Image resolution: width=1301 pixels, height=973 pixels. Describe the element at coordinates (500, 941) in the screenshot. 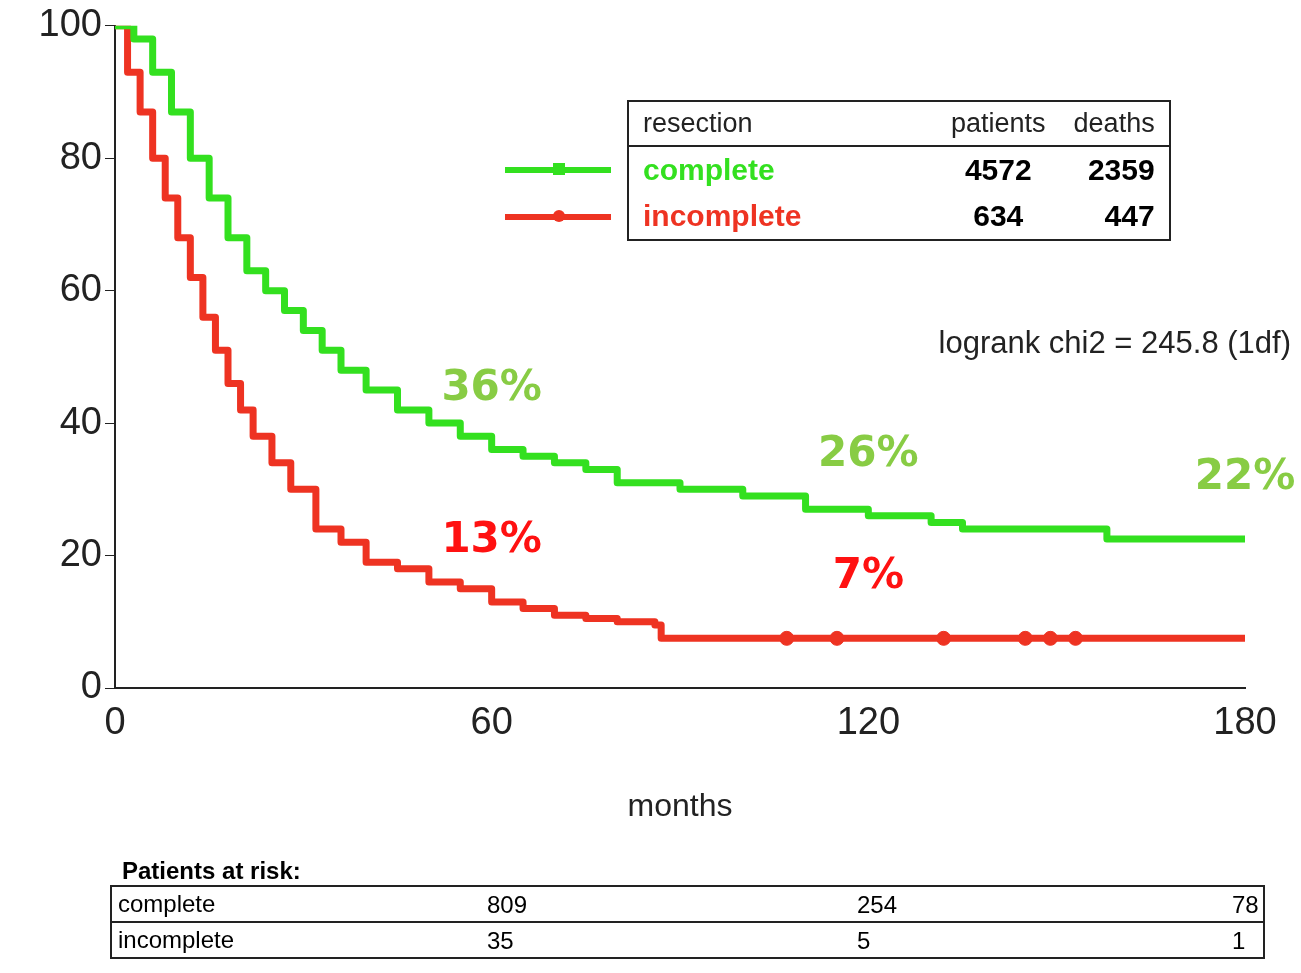

I see `text: 35` at that location.